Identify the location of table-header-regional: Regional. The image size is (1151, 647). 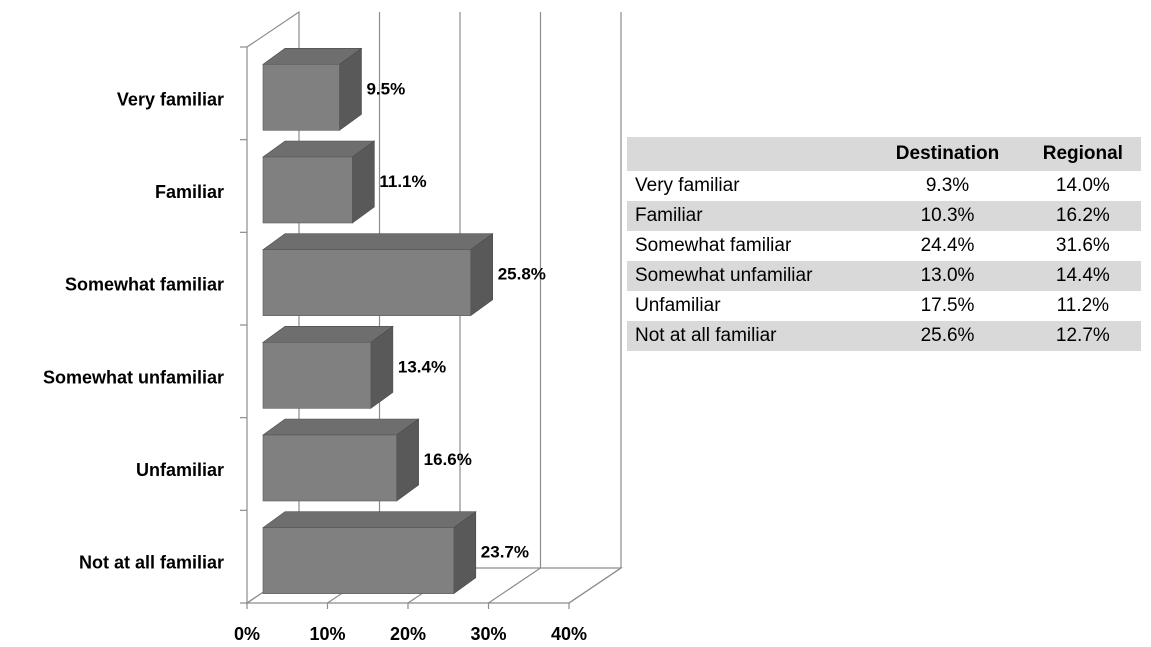
(1082, 153).